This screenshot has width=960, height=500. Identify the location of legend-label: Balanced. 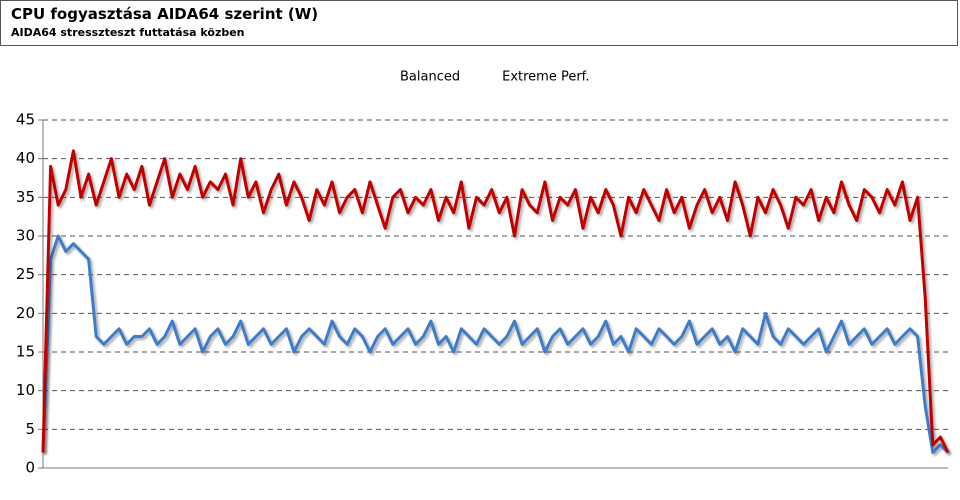
(430, 77).